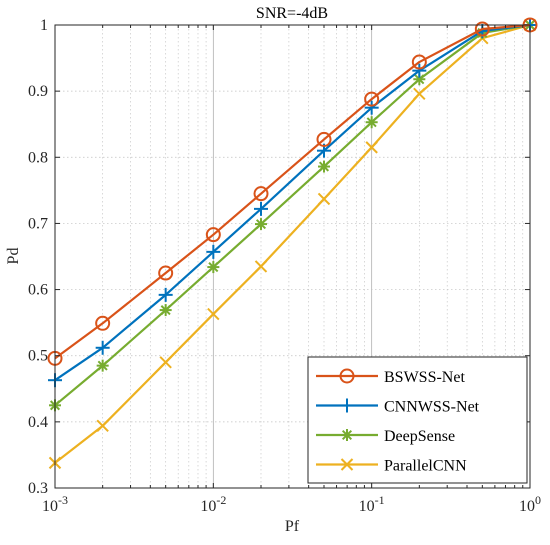 The image size is (550, 545). Describe the element at coordinates (292, 526) in the screenshot. I see `x-axis-label: Pf` at that location.